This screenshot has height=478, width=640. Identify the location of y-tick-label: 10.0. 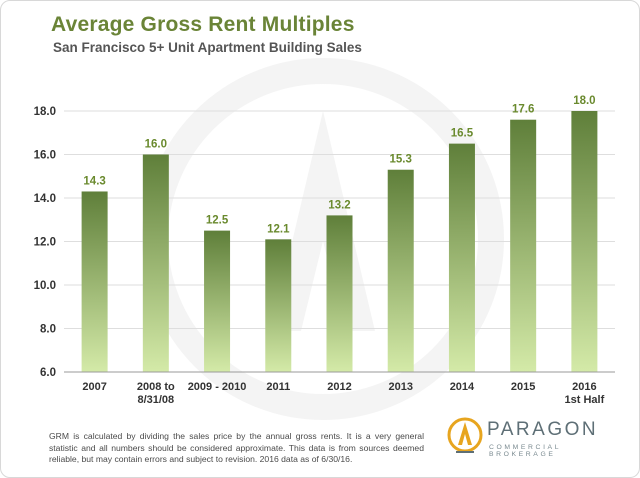
(45, 286).